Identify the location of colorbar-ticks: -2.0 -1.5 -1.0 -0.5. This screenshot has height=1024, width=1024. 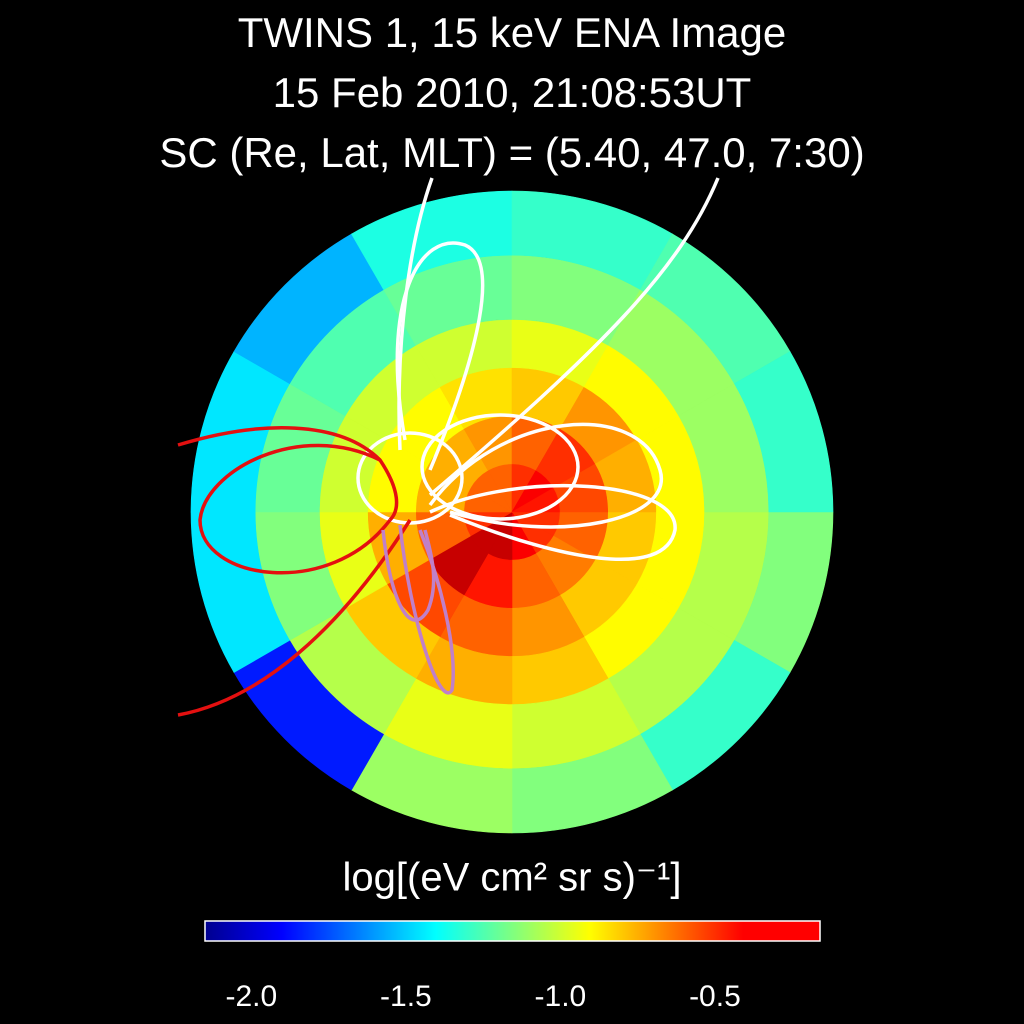
(483, 996).